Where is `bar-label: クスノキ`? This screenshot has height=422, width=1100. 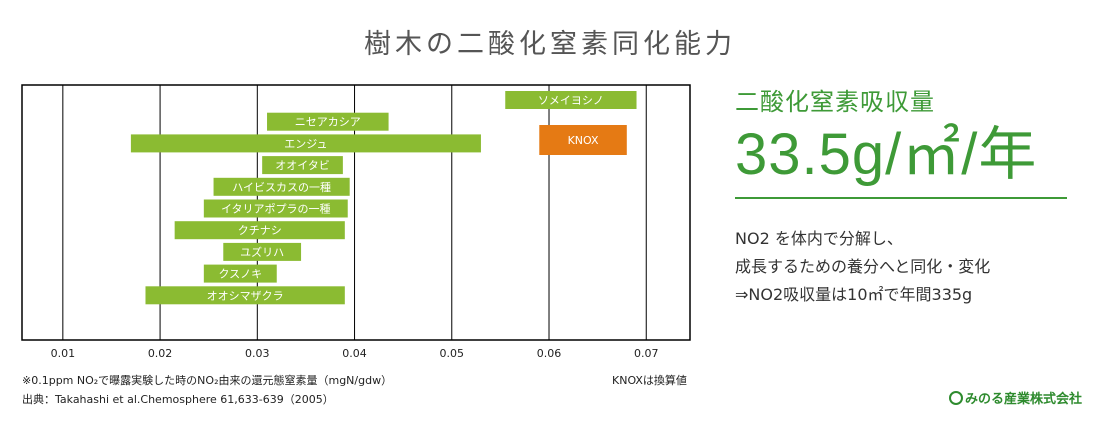 bar-label: クスノキ is located at coordinates (240, 274).